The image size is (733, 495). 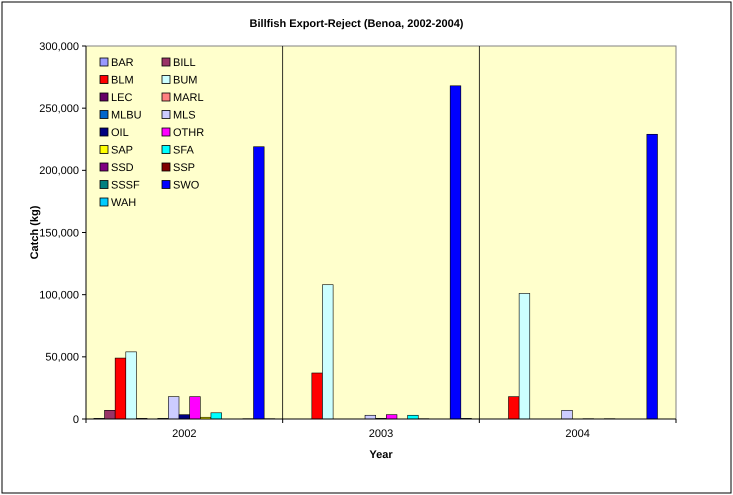 What do you see at coordinates (186, 185) in the screenshot?
I see `legend-label: SWO` at bounding box center [186, 185].